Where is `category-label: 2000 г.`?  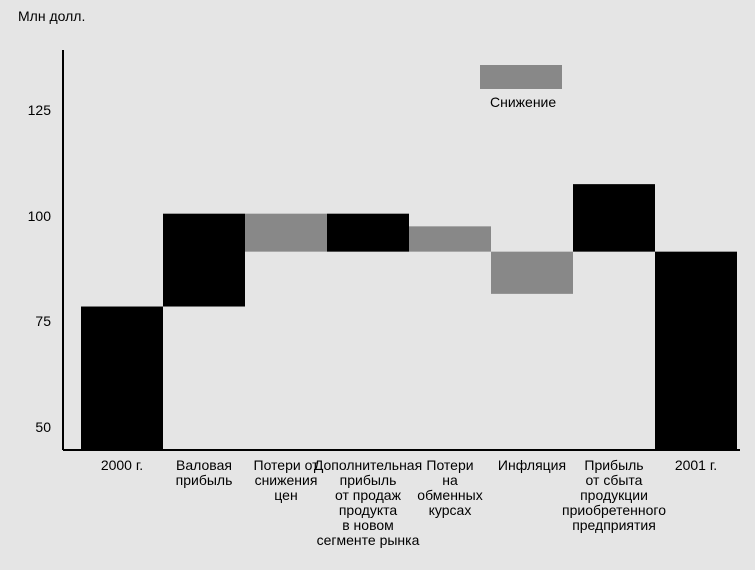
category-label: 2000 г. is located at coordinates (122, 465).